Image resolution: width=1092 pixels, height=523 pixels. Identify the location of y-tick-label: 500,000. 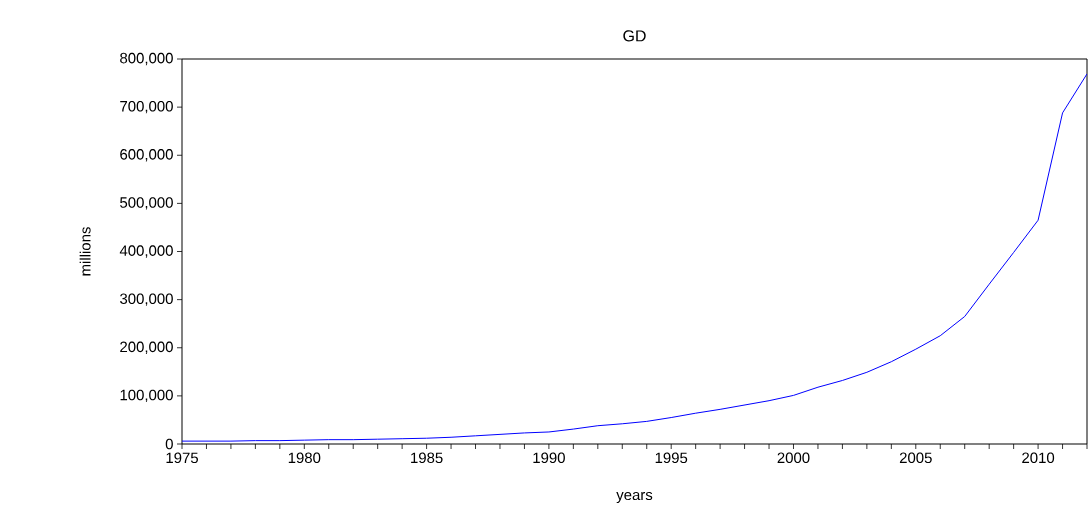
(146, 203).